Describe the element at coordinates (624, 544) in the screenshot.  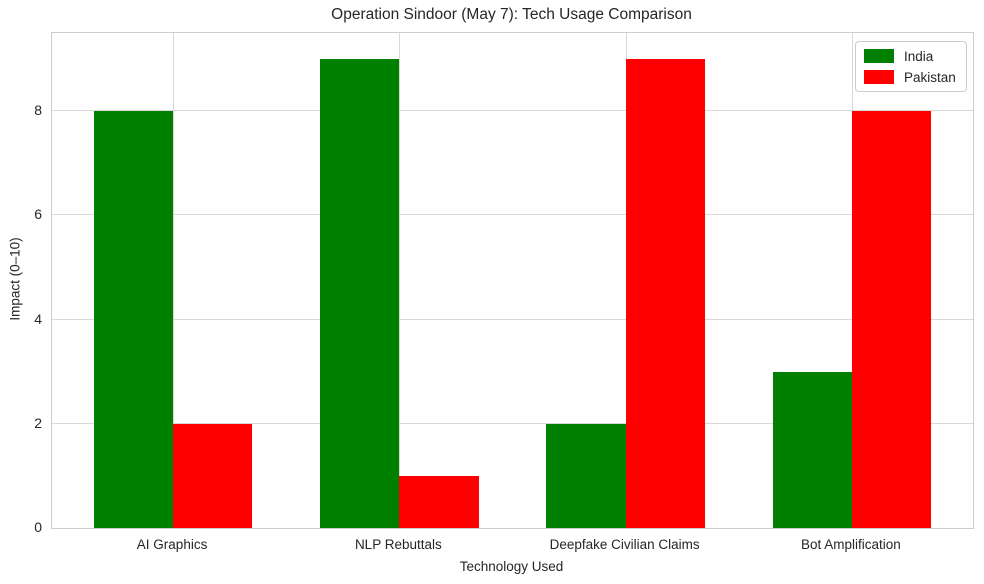
I see `x-tick-label-deepfake-civilian-claims: Deepfake Civilian Claims` at that location.